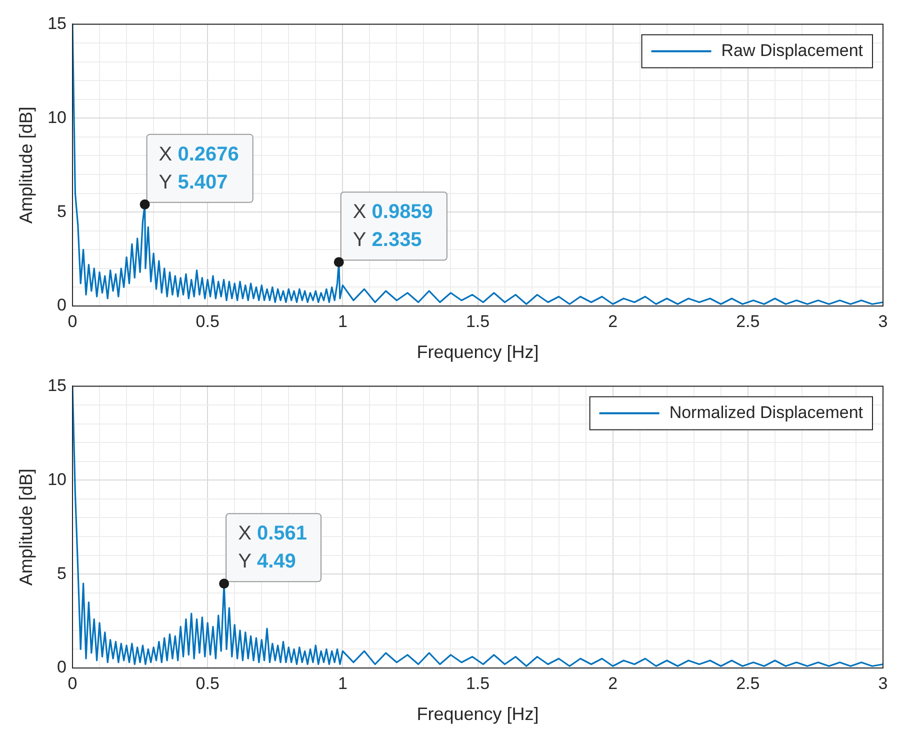 The height and width of the screenshot is (739, 905). What do you see at coordinates (766, 412) in the screenshot?
I see `legend-label: Normalized Displacement` at bounding box center [766, 412].